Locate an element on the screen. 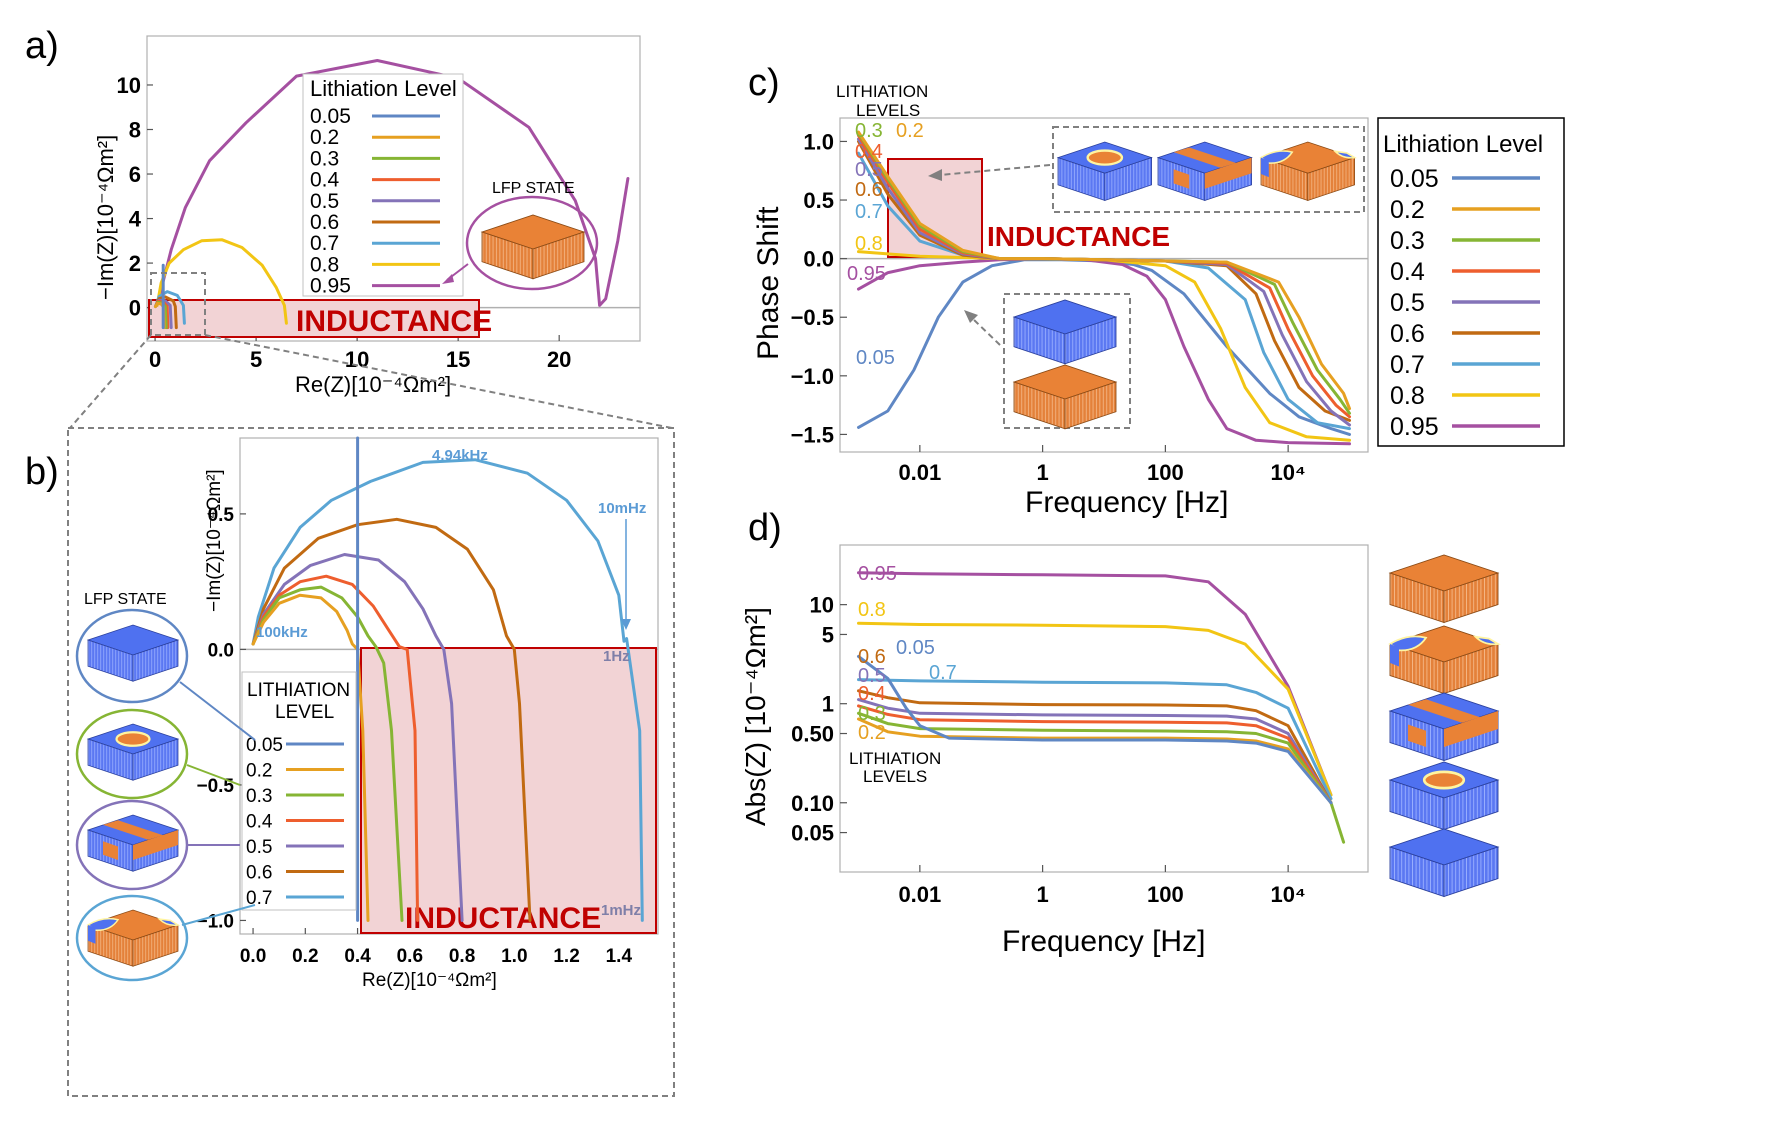  panel-c-legend-label-0.6: 0.6 is located at coordinates (1407, 334).